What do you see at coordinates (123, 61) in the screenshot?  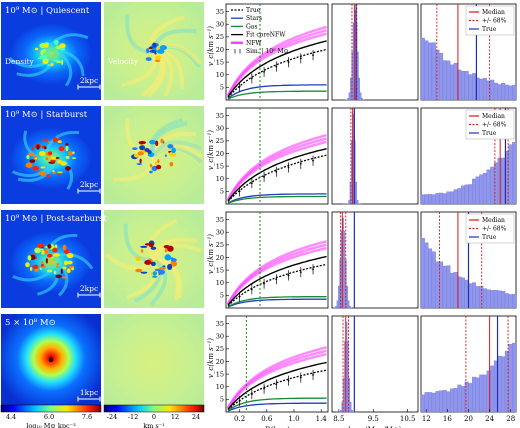 I see `velocity-label: Velocity` at bounding box center [123, 61].